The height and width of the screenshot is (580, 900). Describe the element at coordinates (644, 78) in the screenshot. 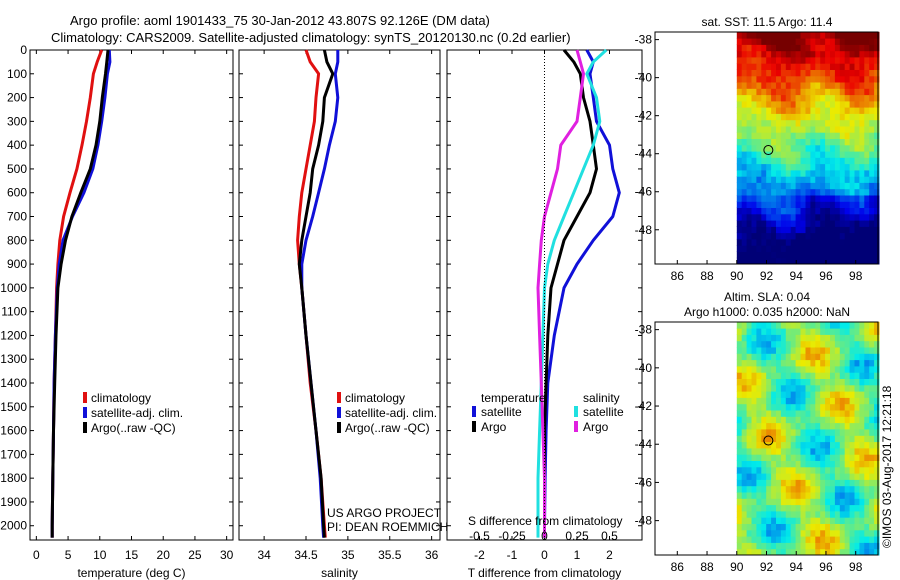

I see `map-y-tick-label: -40` at that location.